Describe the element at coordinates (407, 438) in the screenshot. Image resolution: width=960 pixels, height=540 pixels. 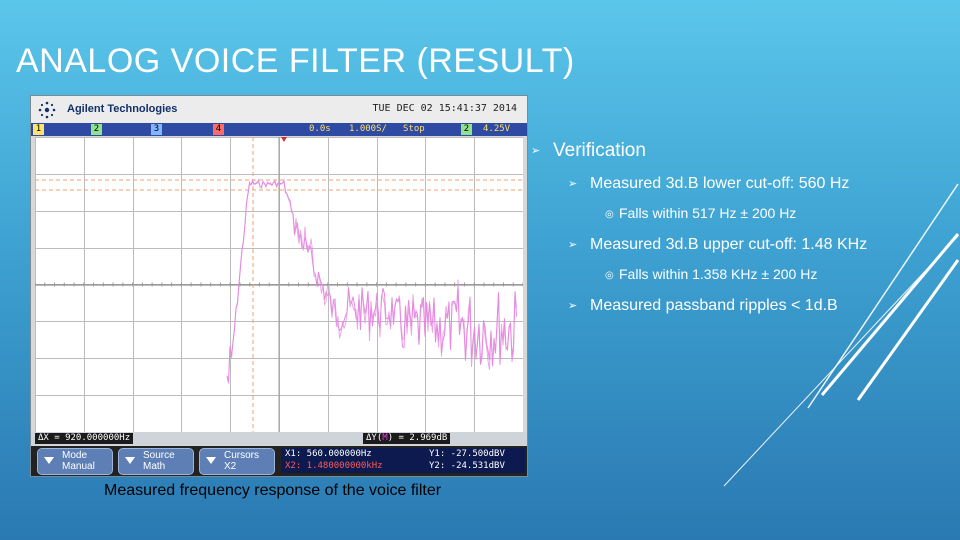
I see `delta-y-readout: ΔY(M) = 2.969dB` at that location.